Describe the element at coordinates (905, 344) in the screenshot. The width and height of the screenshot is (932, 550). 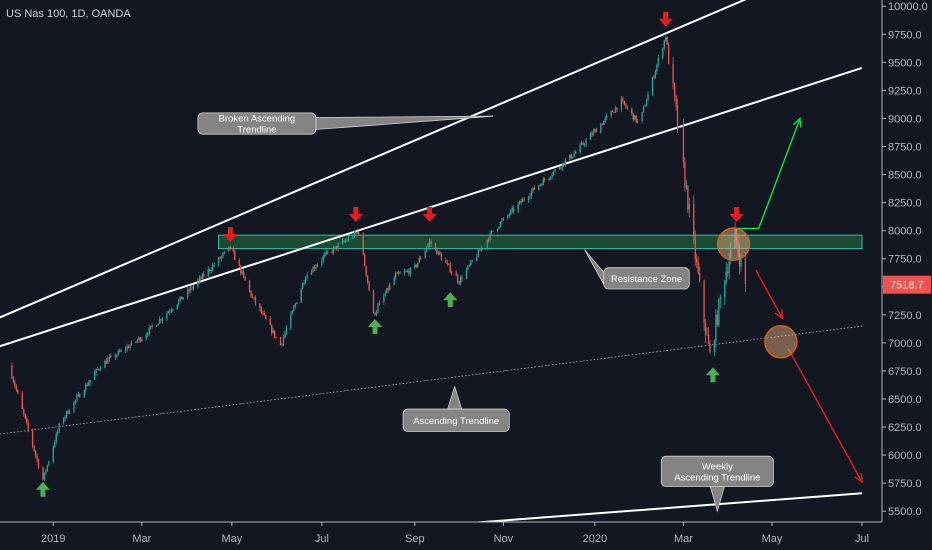
I see `y-tick-label-12: 7000.0` at that location.